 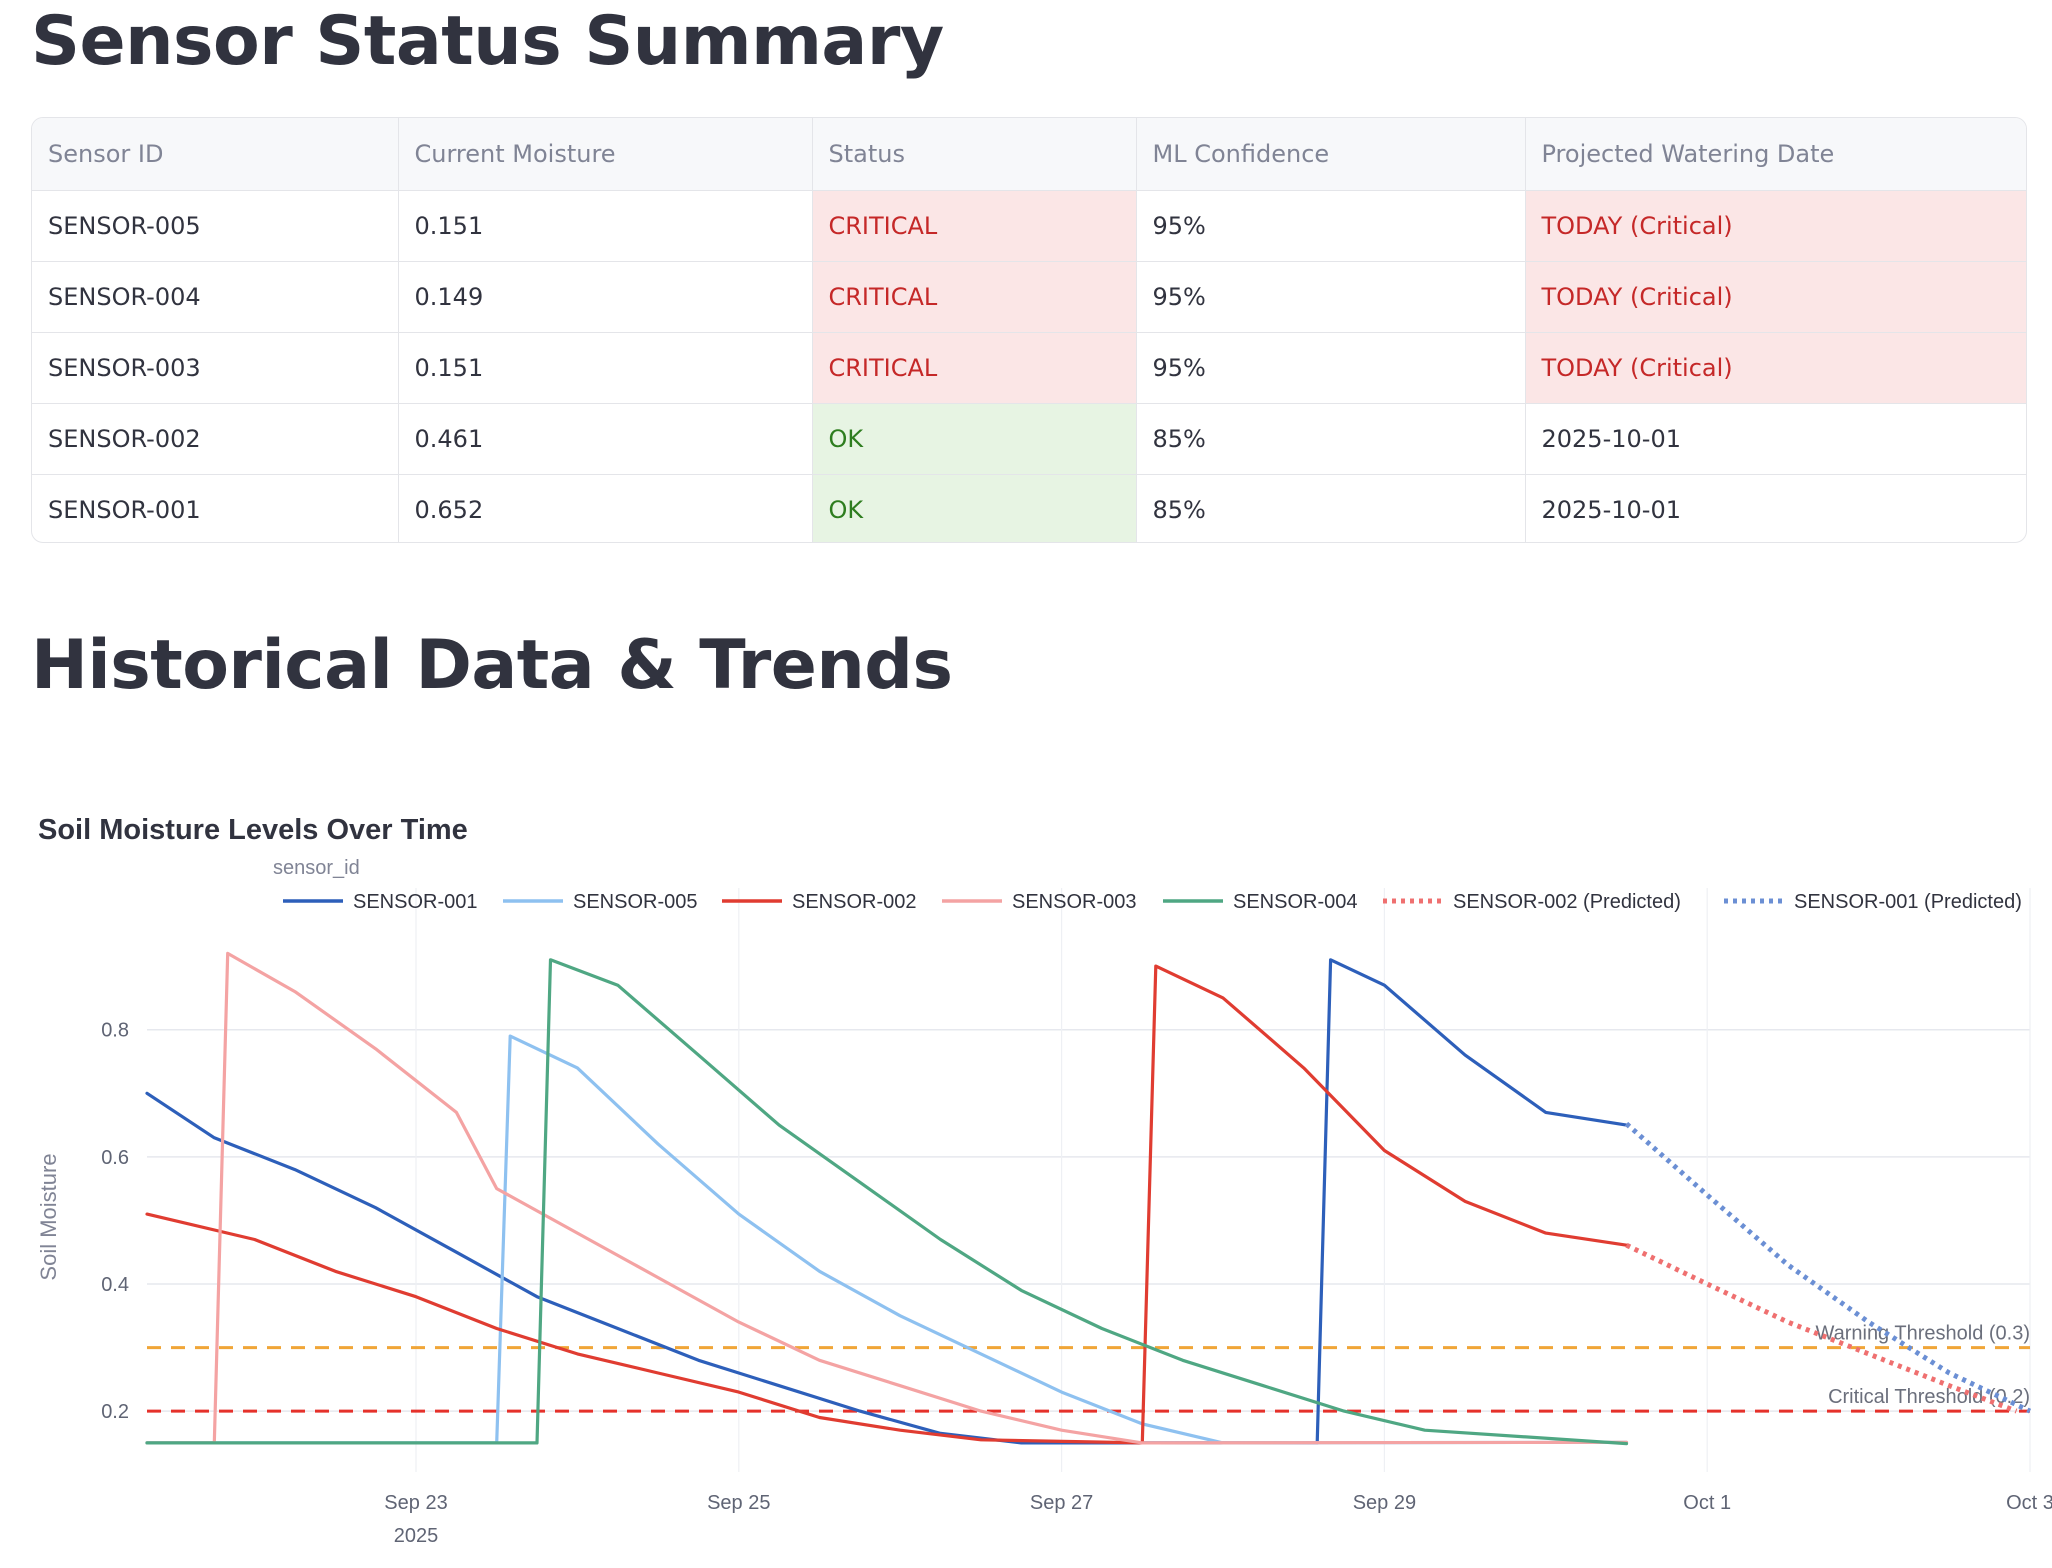 I want to click on y-tick-label: 0.4, so click(x=115, y=1285).